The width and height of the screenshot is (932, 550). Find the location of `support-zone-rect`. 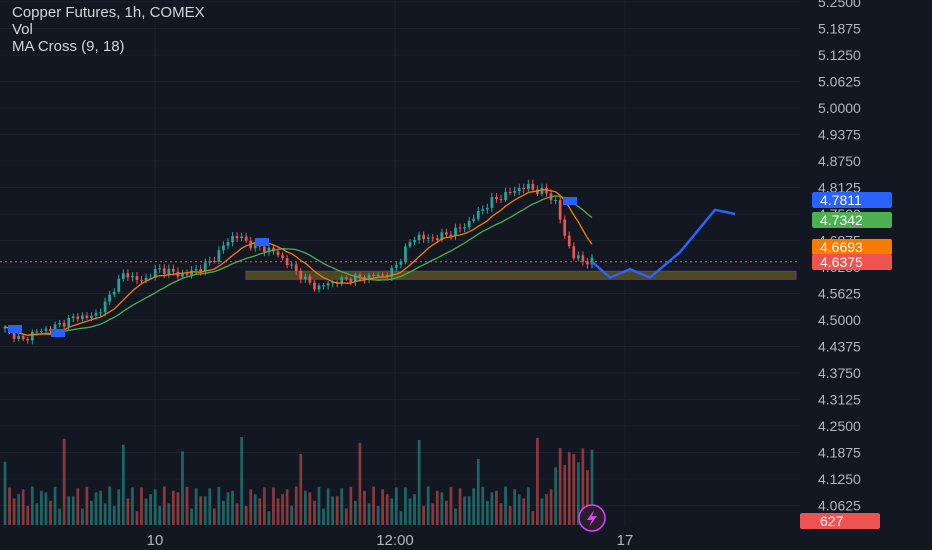

support-zone-rect is located at coordinates (521, 275).